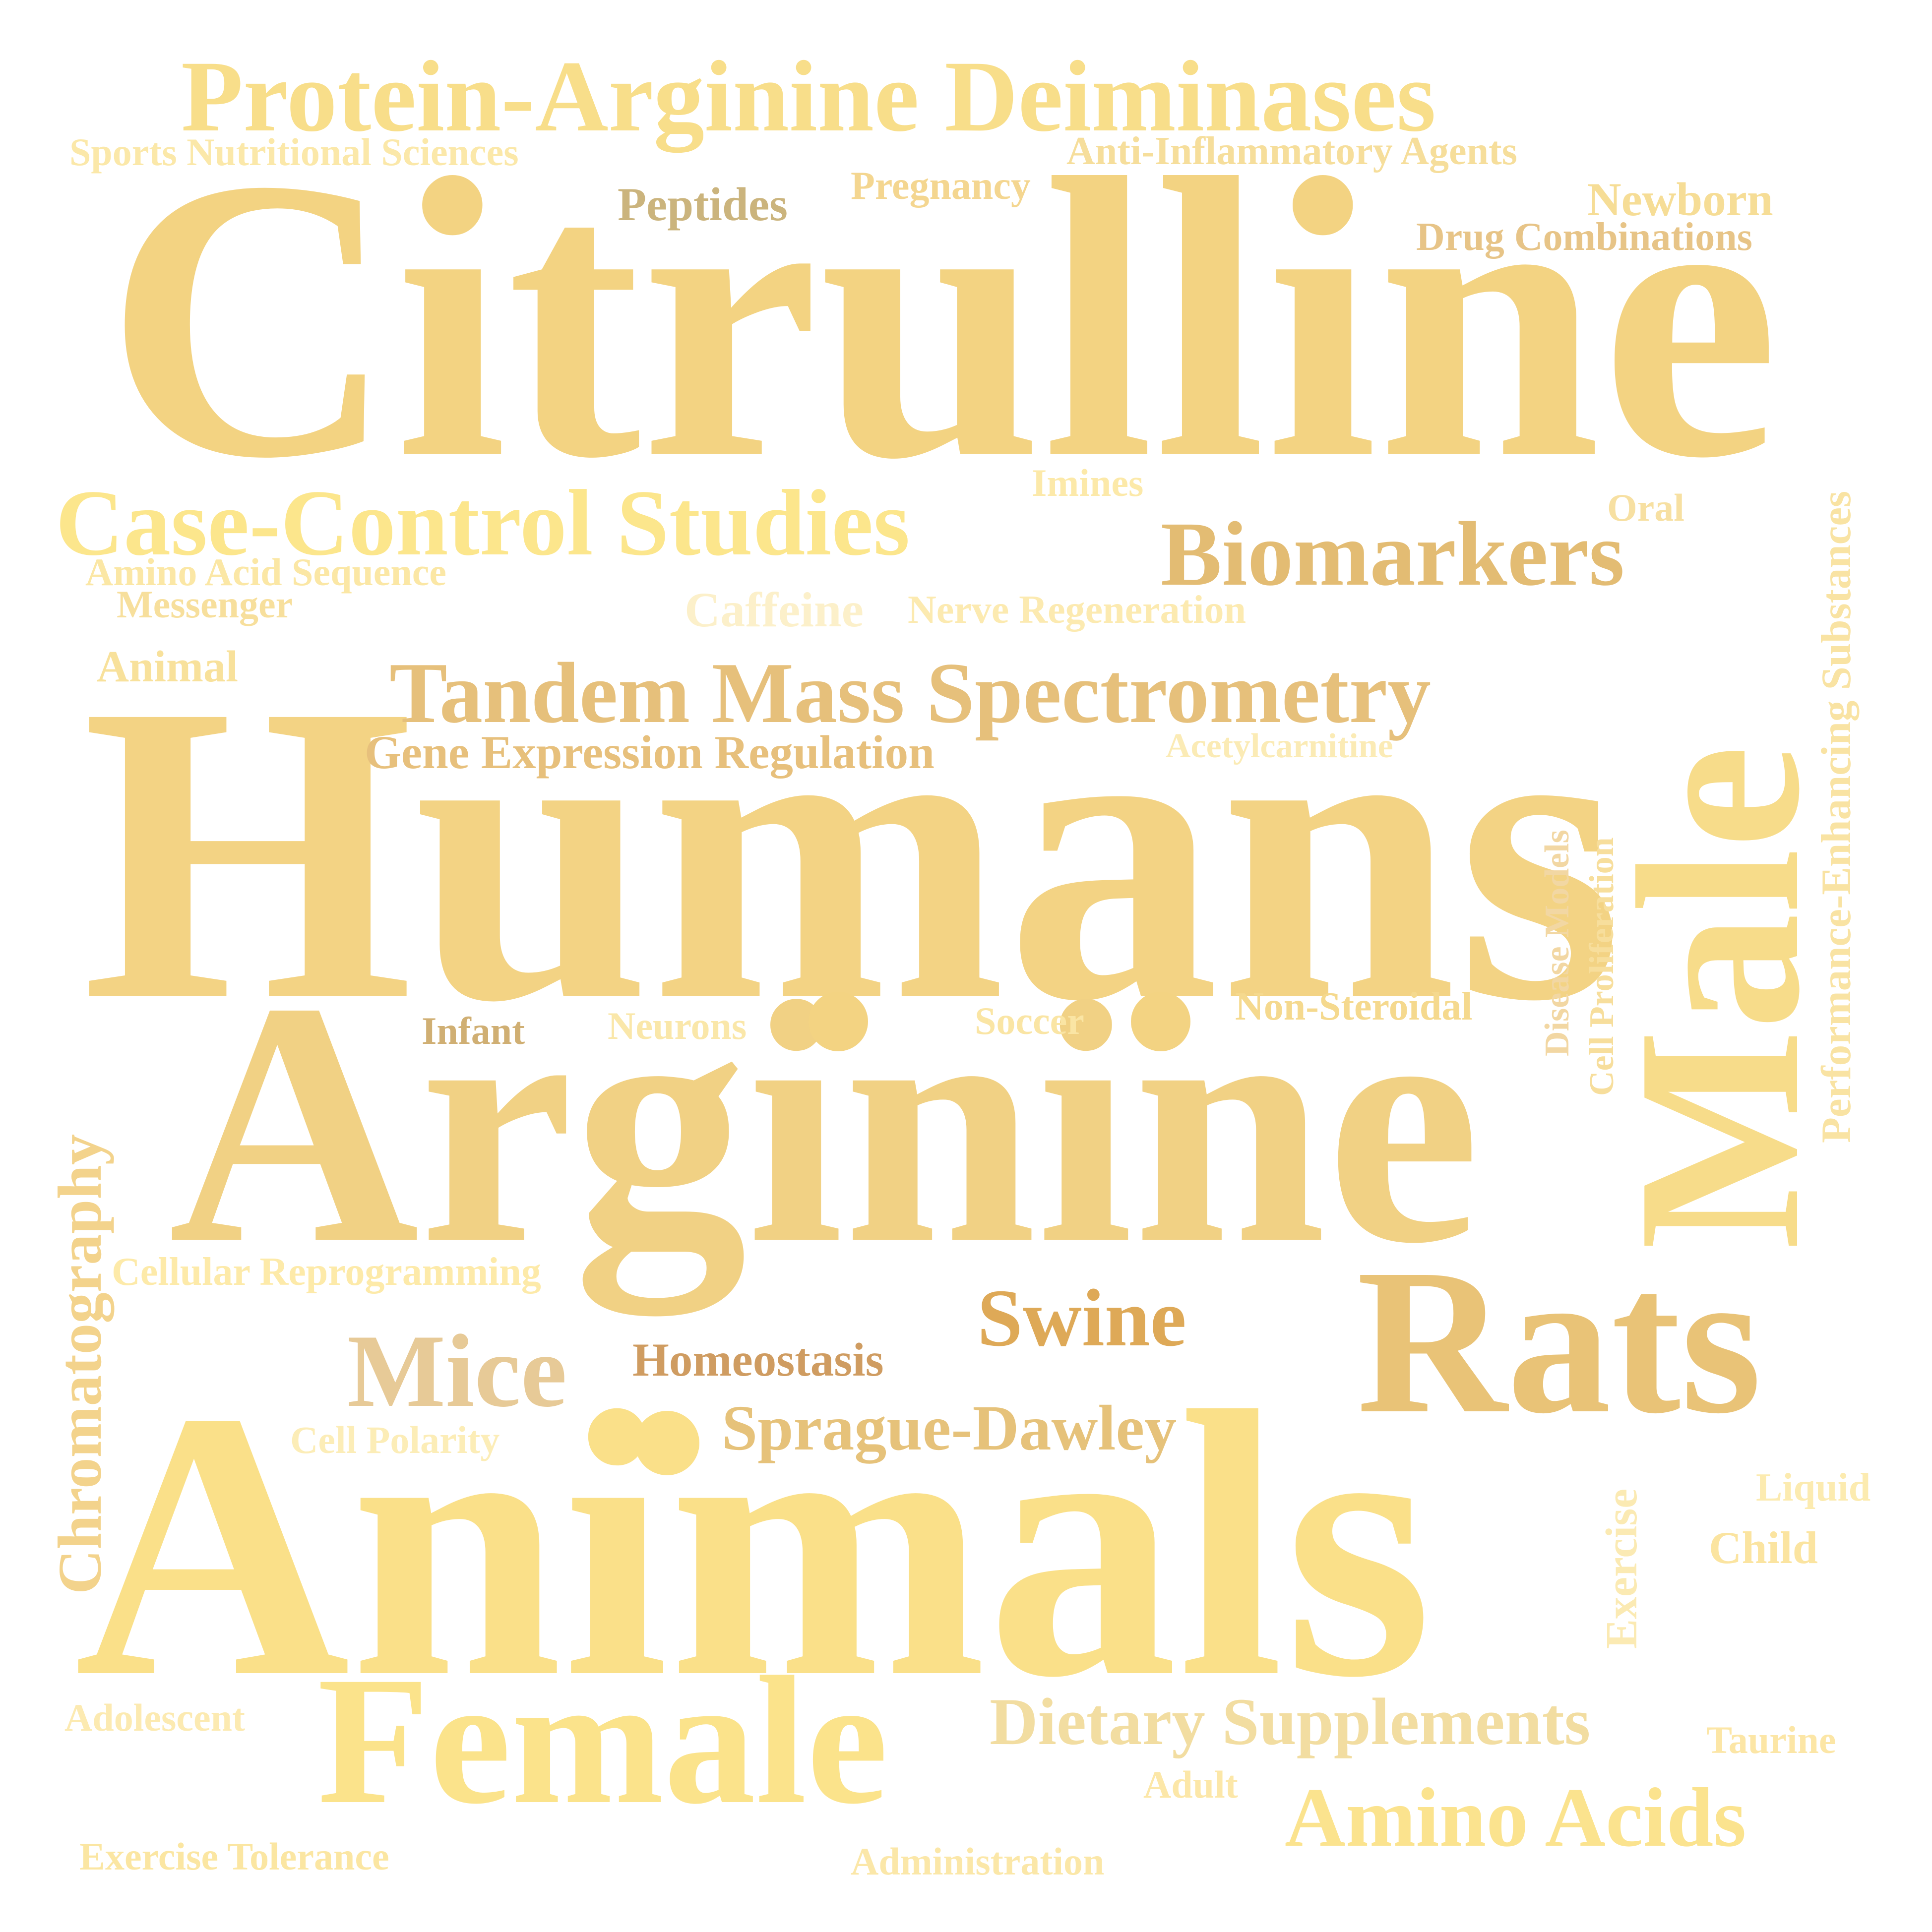  I want to click on word-caffeine: Caffeine, so click(775, 609).